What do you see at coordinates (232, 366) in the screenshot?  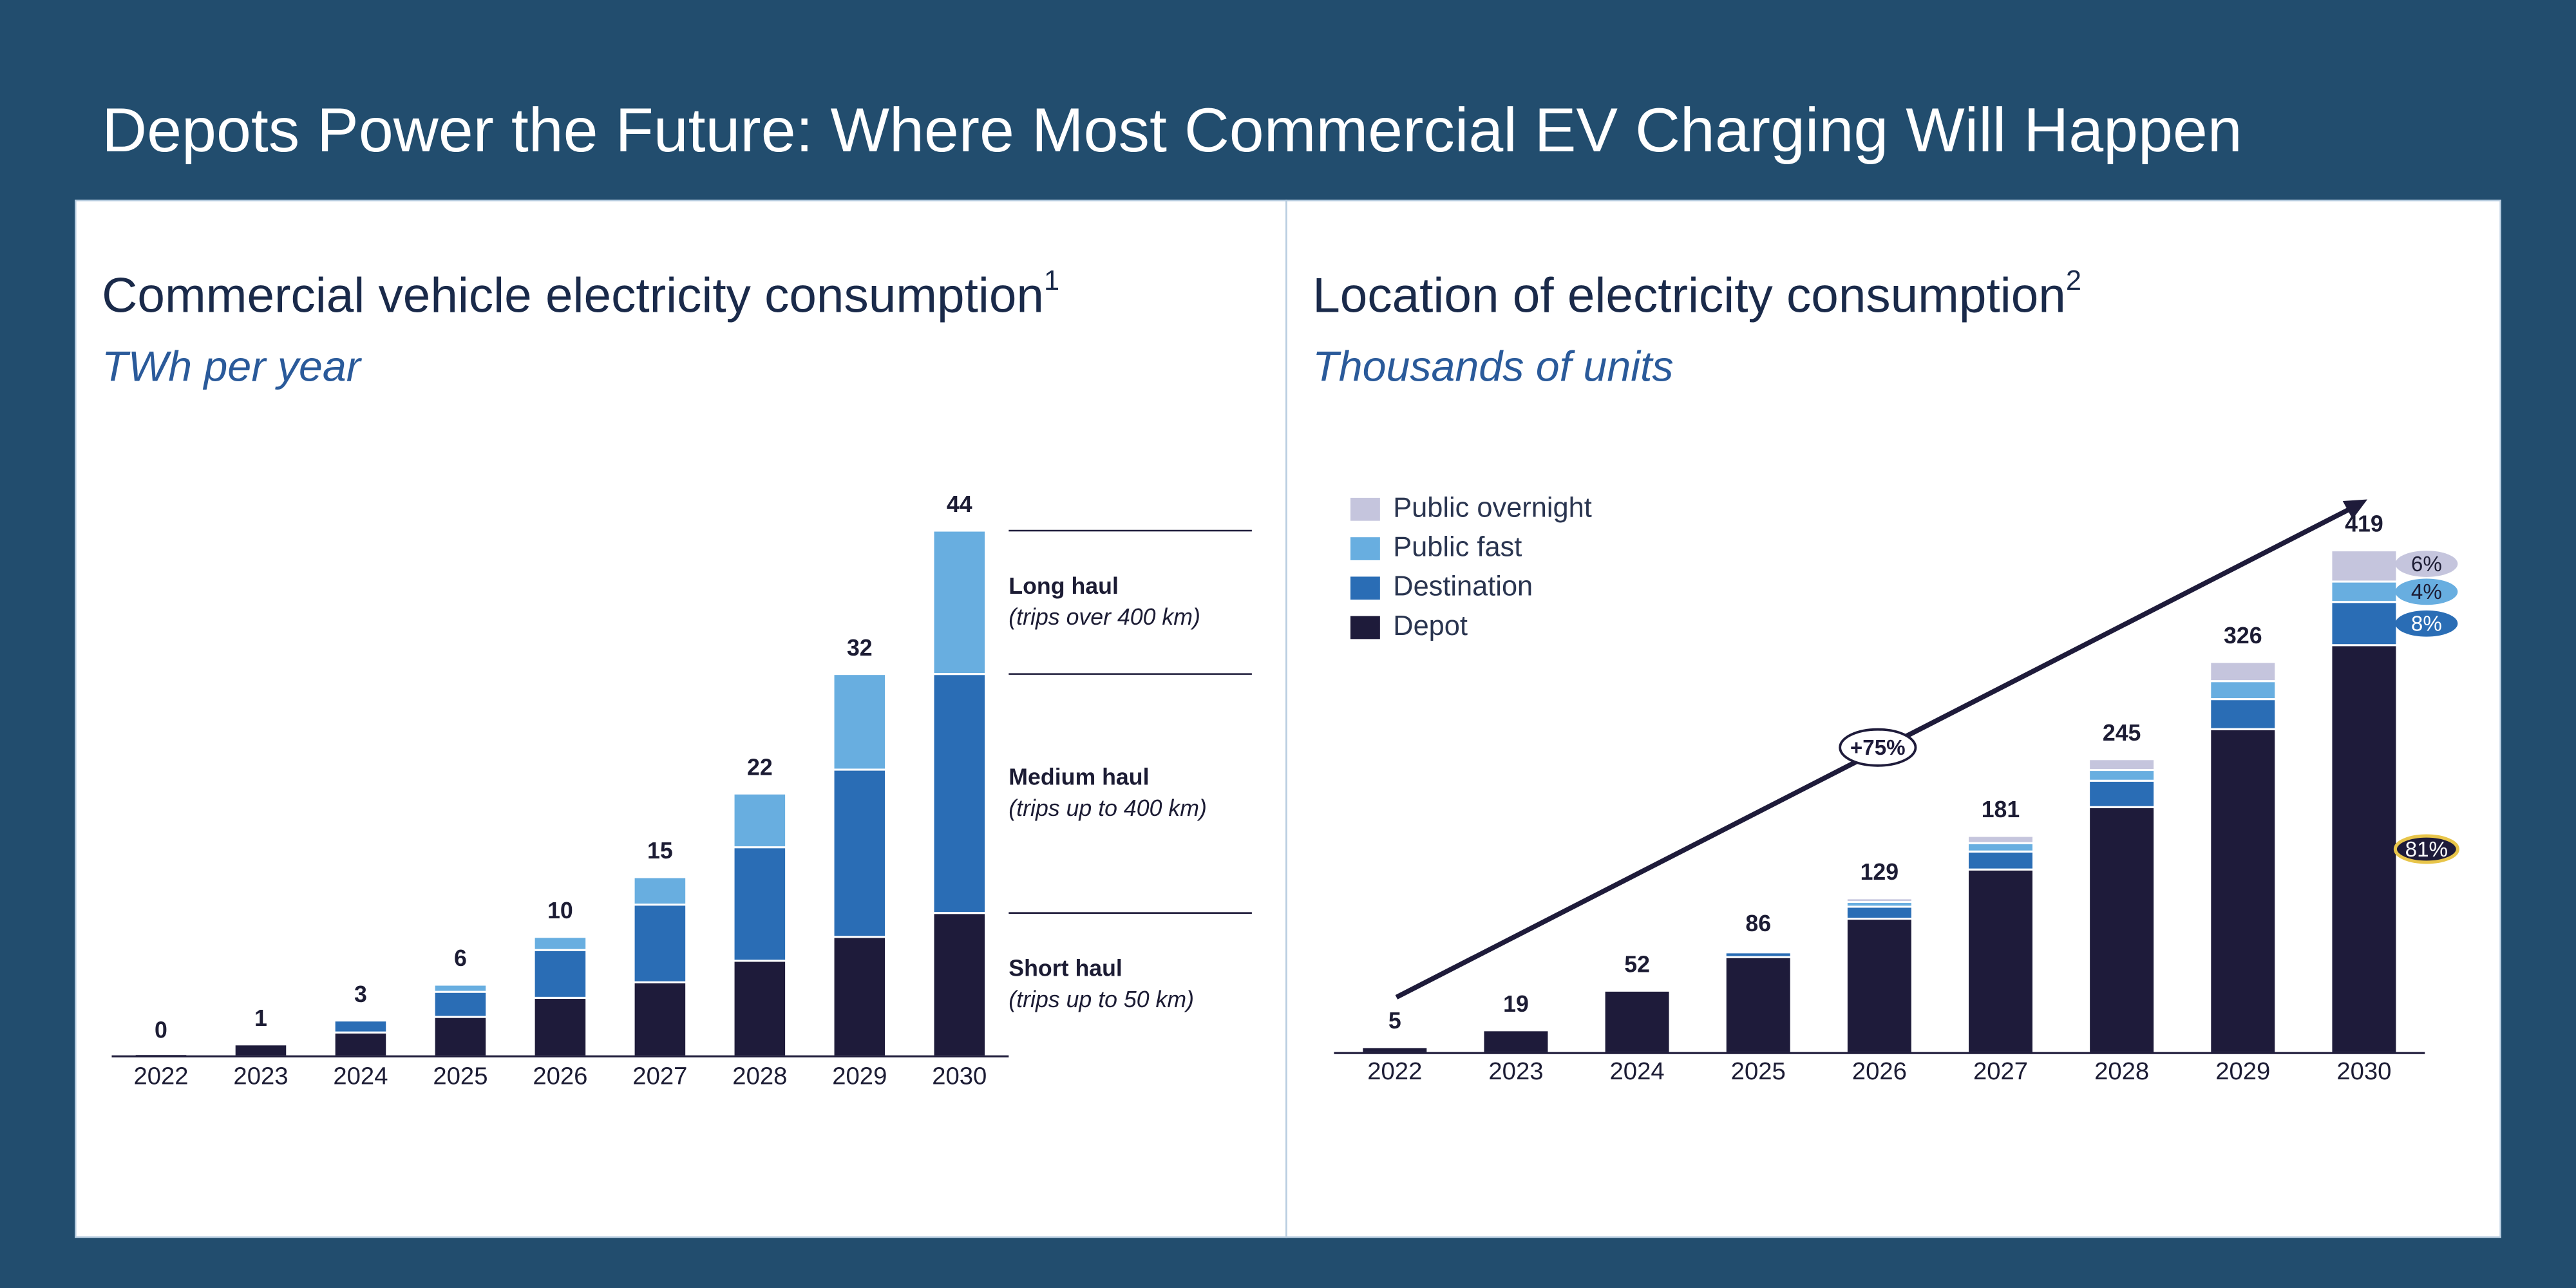 I see `chart-subtitle: TWh per year` at bounding box center [232, 366].